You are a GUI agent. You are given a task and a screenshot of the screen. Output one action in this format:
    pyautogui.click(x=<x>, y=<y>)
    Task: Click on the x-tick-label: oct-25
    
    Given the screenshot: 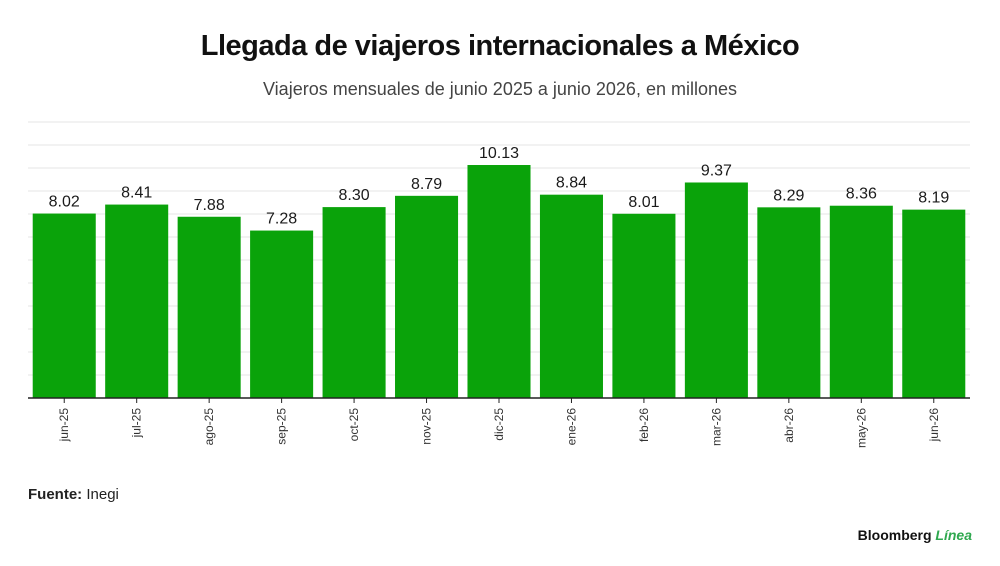 What is the action you would take?
    pyautogui.click(x=354, y=425)
    